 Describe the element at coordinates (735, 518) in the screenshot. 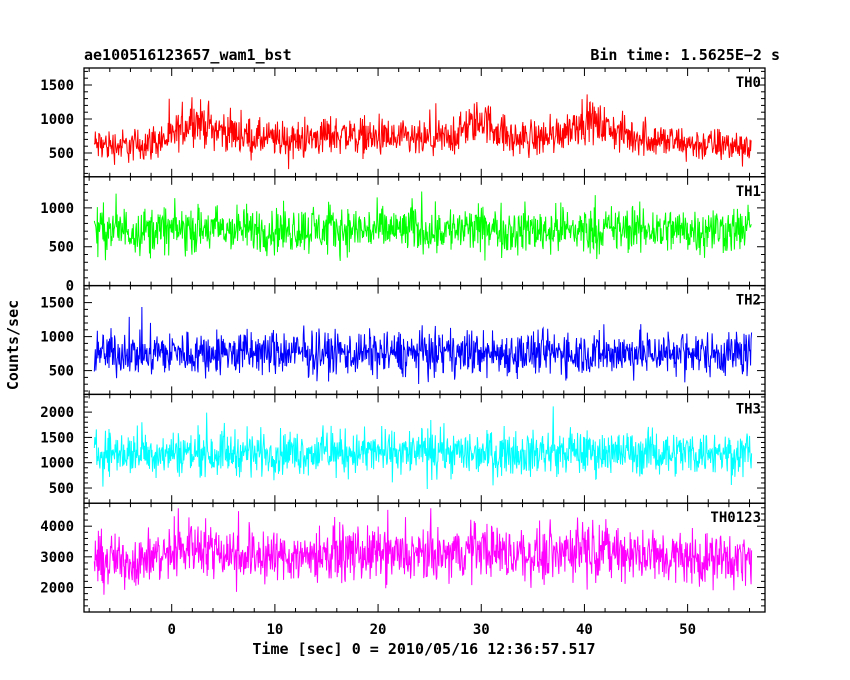

I see `panel-label-th0123: TH0123` at that location.